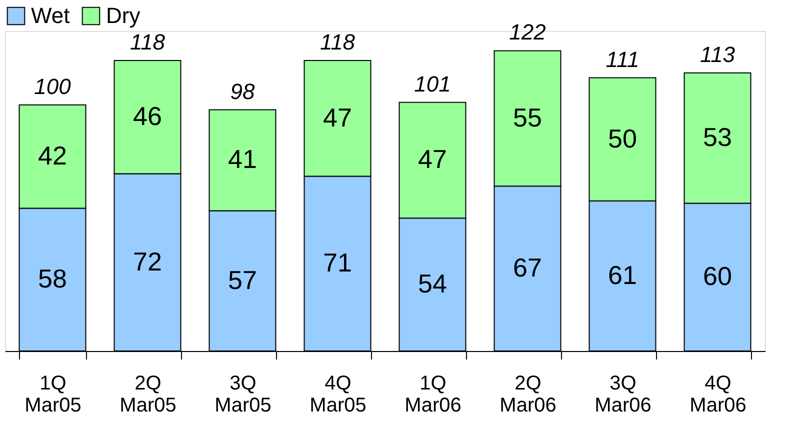 The width and height of the screenshot is (800, 444). What do you see at coordinates (717, 276) in the screenshot?
I see `data-label: 60` at bounding box center [717, 276].